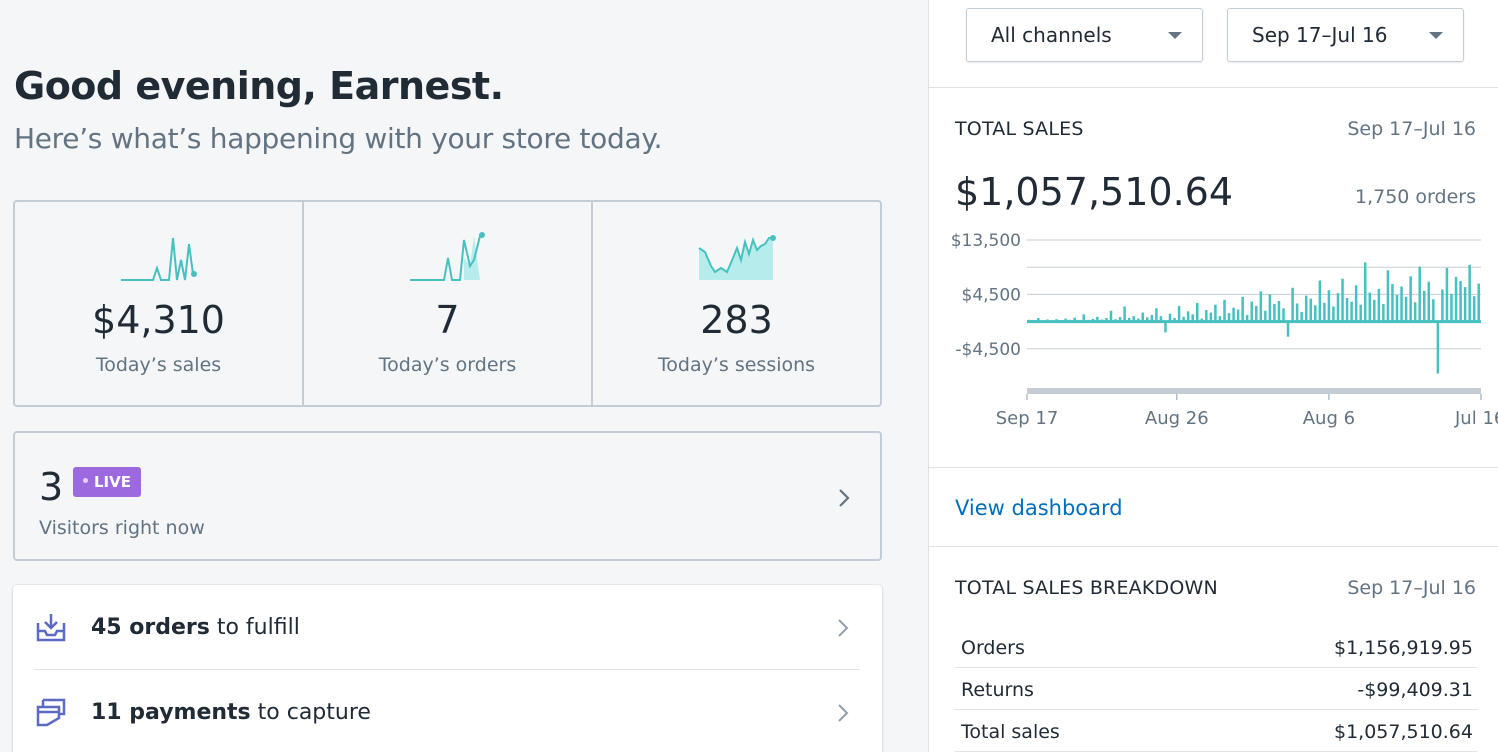 The width and height of the screenshot is (1498, 752). I want to click on zero-line, so click(1254, 322).